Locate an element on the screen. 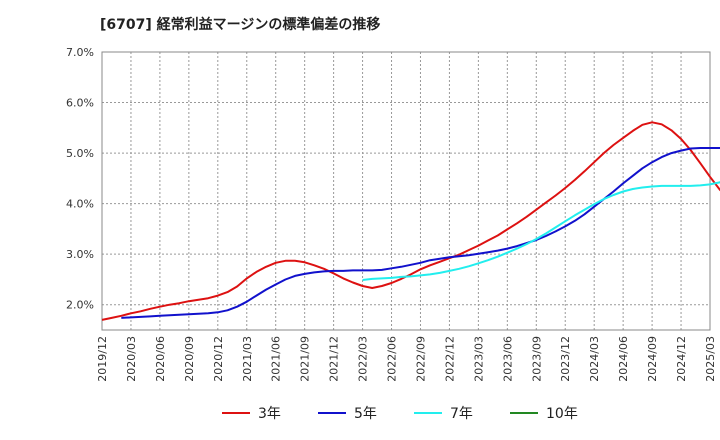  legend-label: 7年 is located at coordinates (461, 414).